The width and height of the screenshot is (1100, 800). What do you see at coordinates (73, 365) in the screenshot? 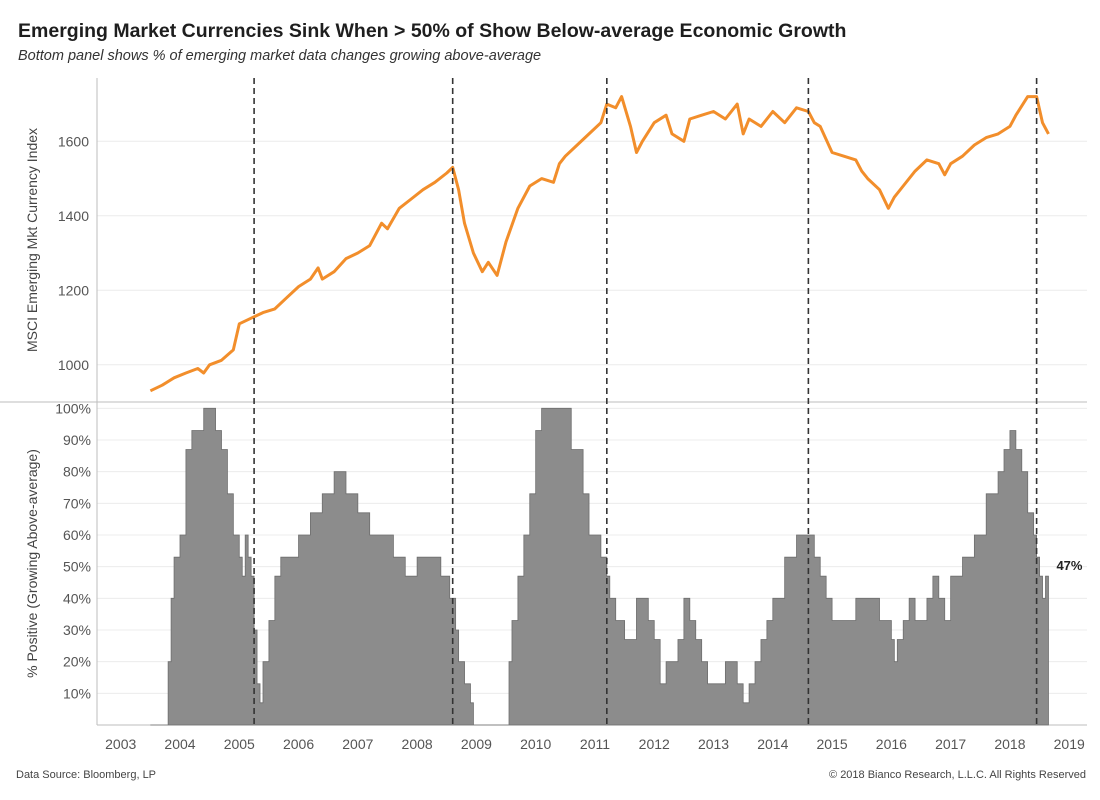
I see `top-y-tick-label: 1000` at bounding box center [73, 365].